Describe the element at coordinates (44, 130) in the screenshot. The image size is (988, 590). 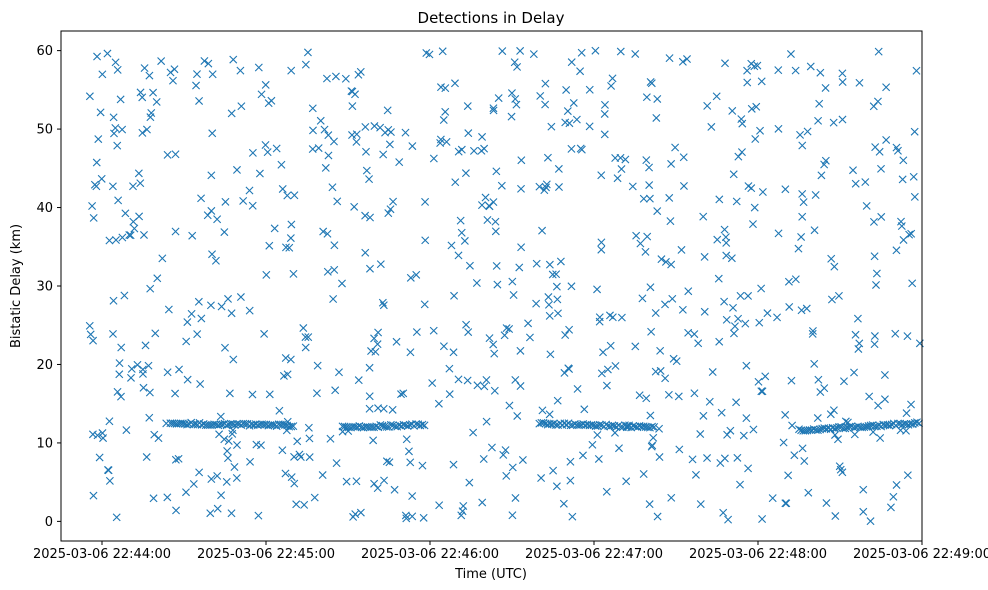
I see `y-tick-label: 50` at that location.